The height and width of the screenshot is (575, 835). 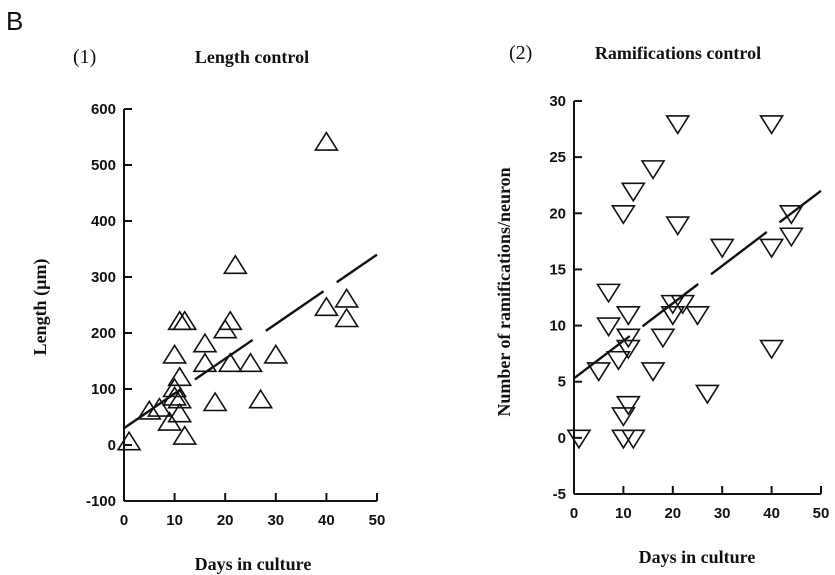 I want to click on y-tick-label: 30, so click(x=557, y=101).